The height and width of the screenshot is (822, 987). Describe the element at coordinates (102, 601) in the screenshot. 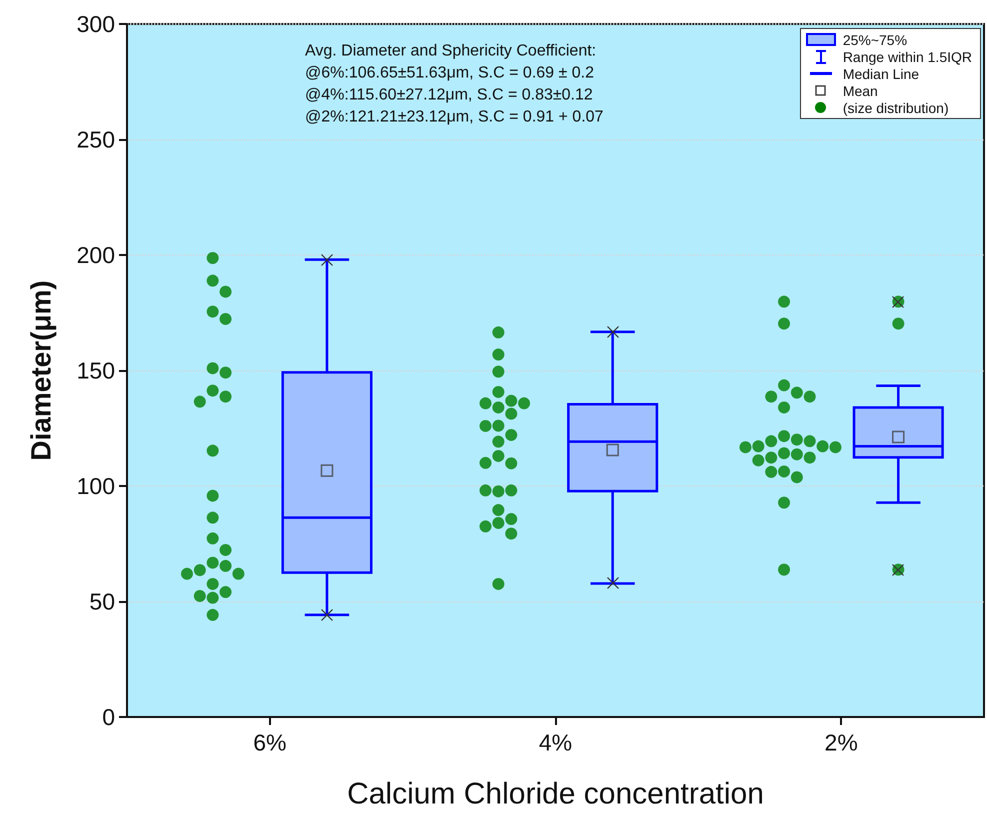

I see `y-tick-label: 50` at that location.